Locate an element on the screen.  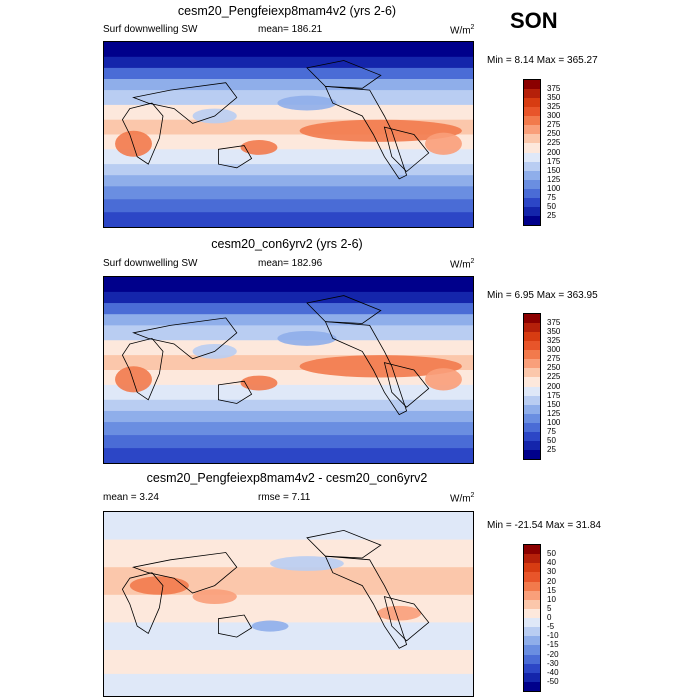
colorbar-tick-label: 40 is located at coordinates (551, 563).